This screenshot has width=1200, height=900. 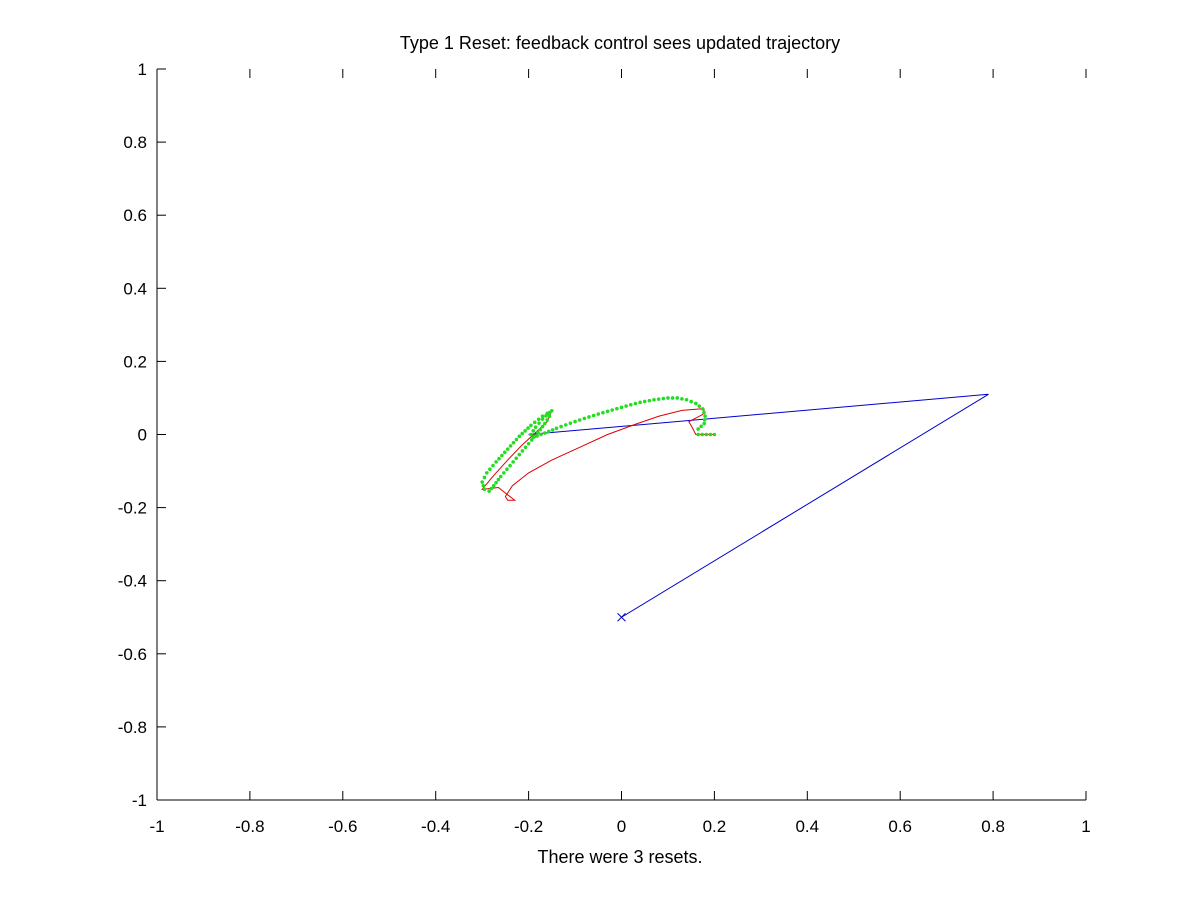 What do you see at coordinates (621, 826) in the screenshot?
I see `x-tick-label: 0` at bounding box center [621, 826].